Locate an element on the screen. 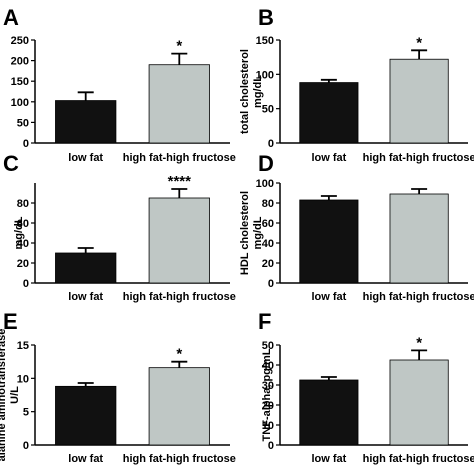  y-axis-title: alanine aminotransferaseU/L is located at coordinates (10, 395).